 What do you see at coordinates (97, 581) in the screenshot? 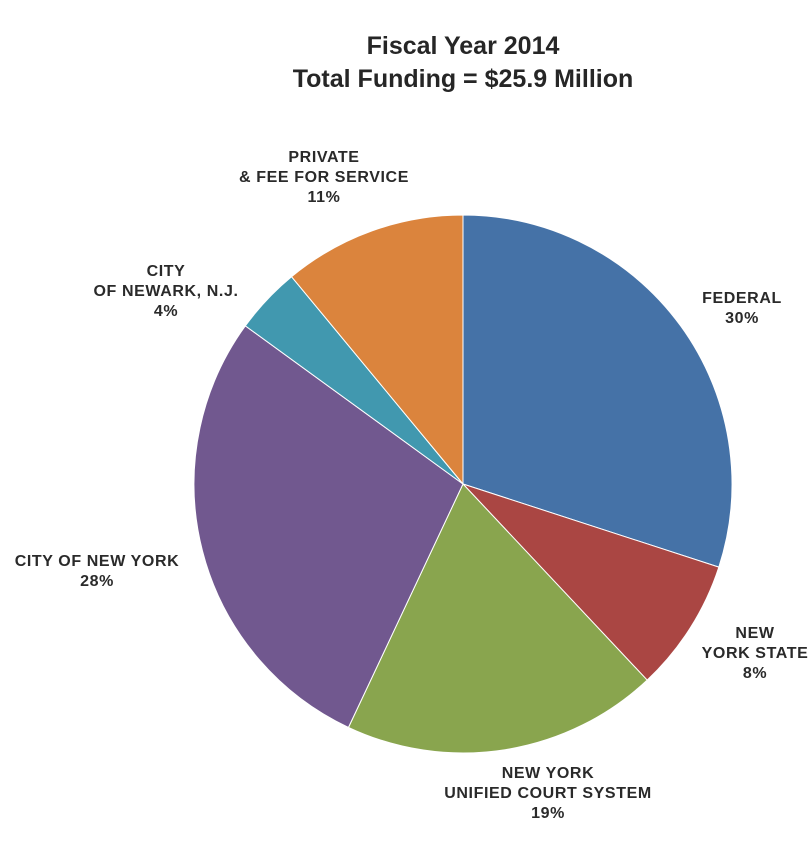
I see `slice-value-label: 28%` at bounding box center [97, 581].